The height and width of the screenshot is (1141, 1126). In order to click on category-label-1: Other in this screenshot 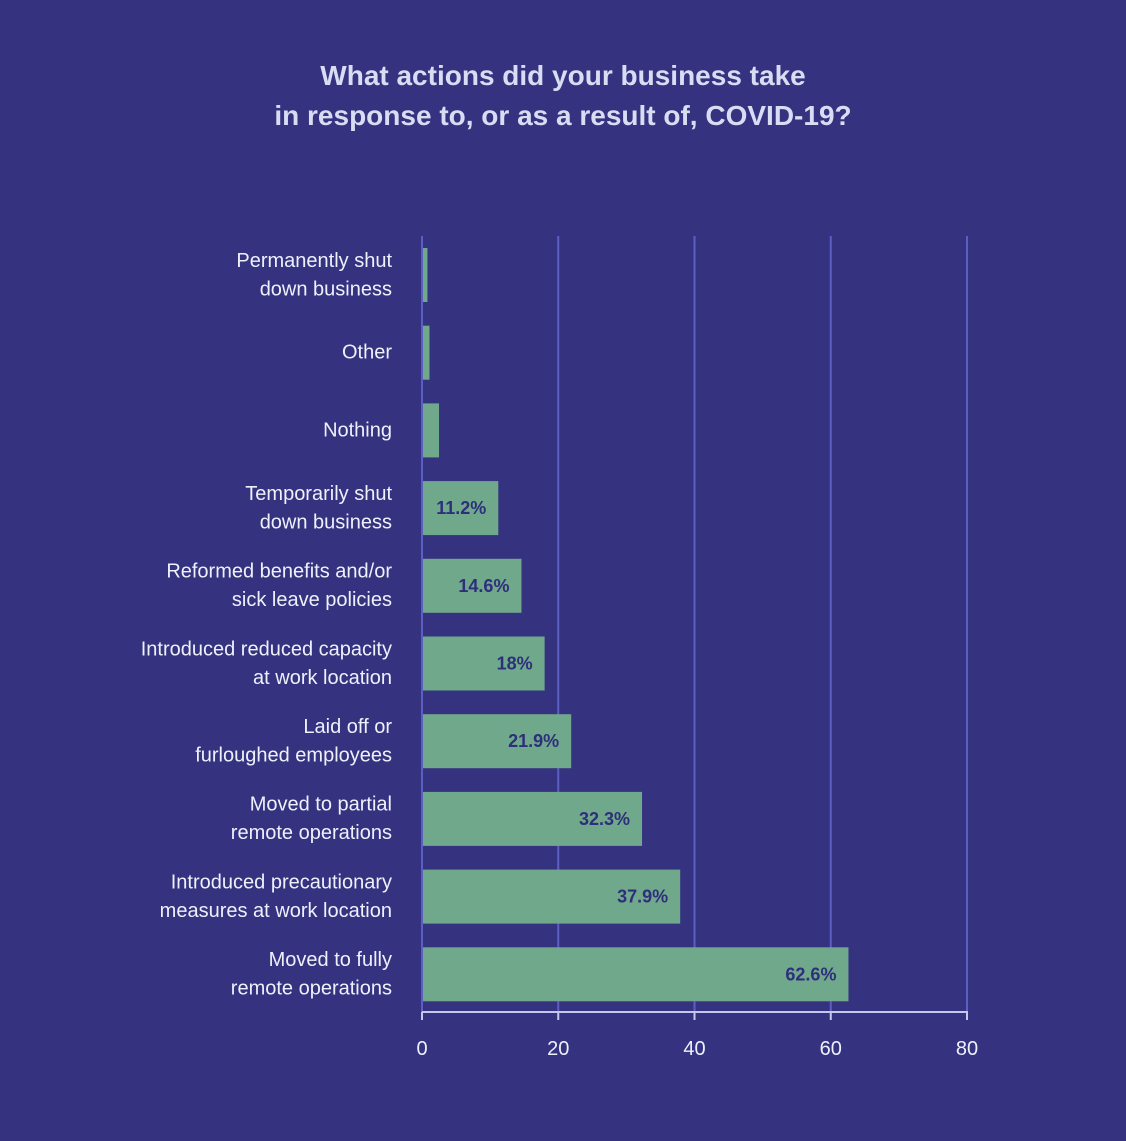, I will do `click(367, 353)`.